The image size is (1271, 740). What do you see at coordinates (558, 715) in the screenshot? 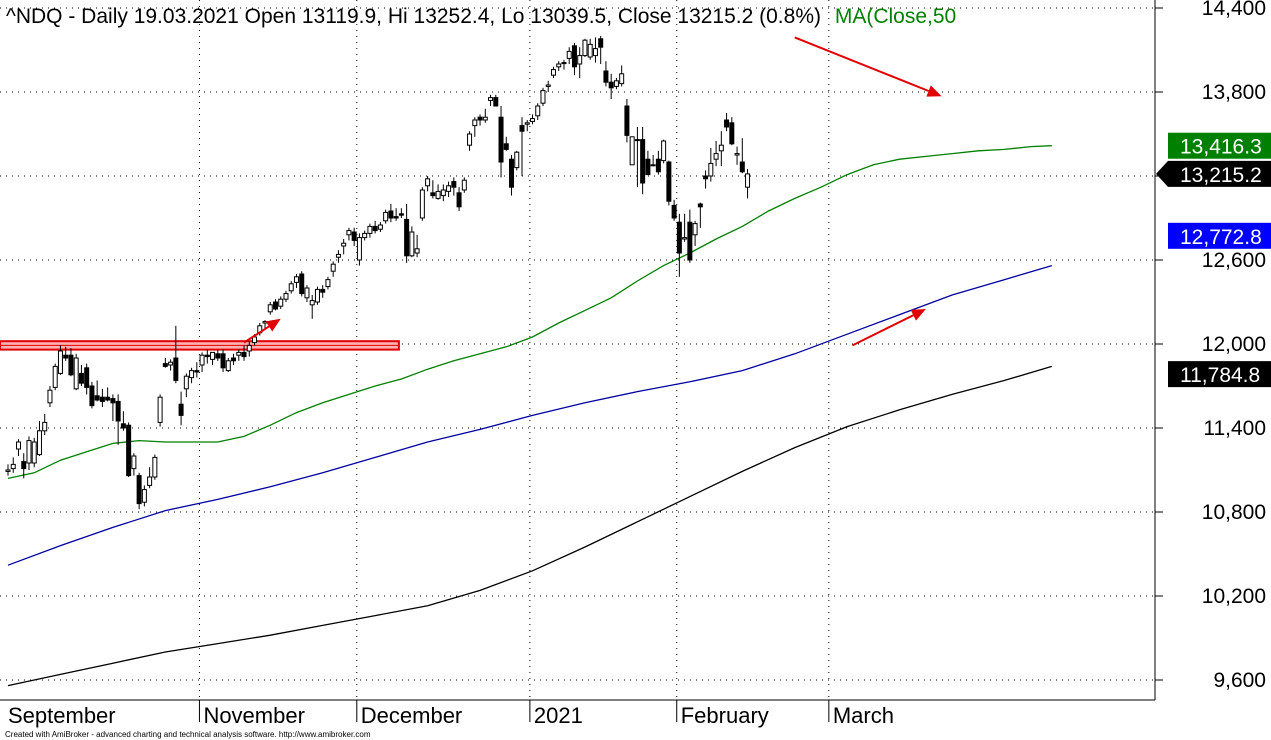
I see `month-label: 2021` at bounding box center [558, 715].